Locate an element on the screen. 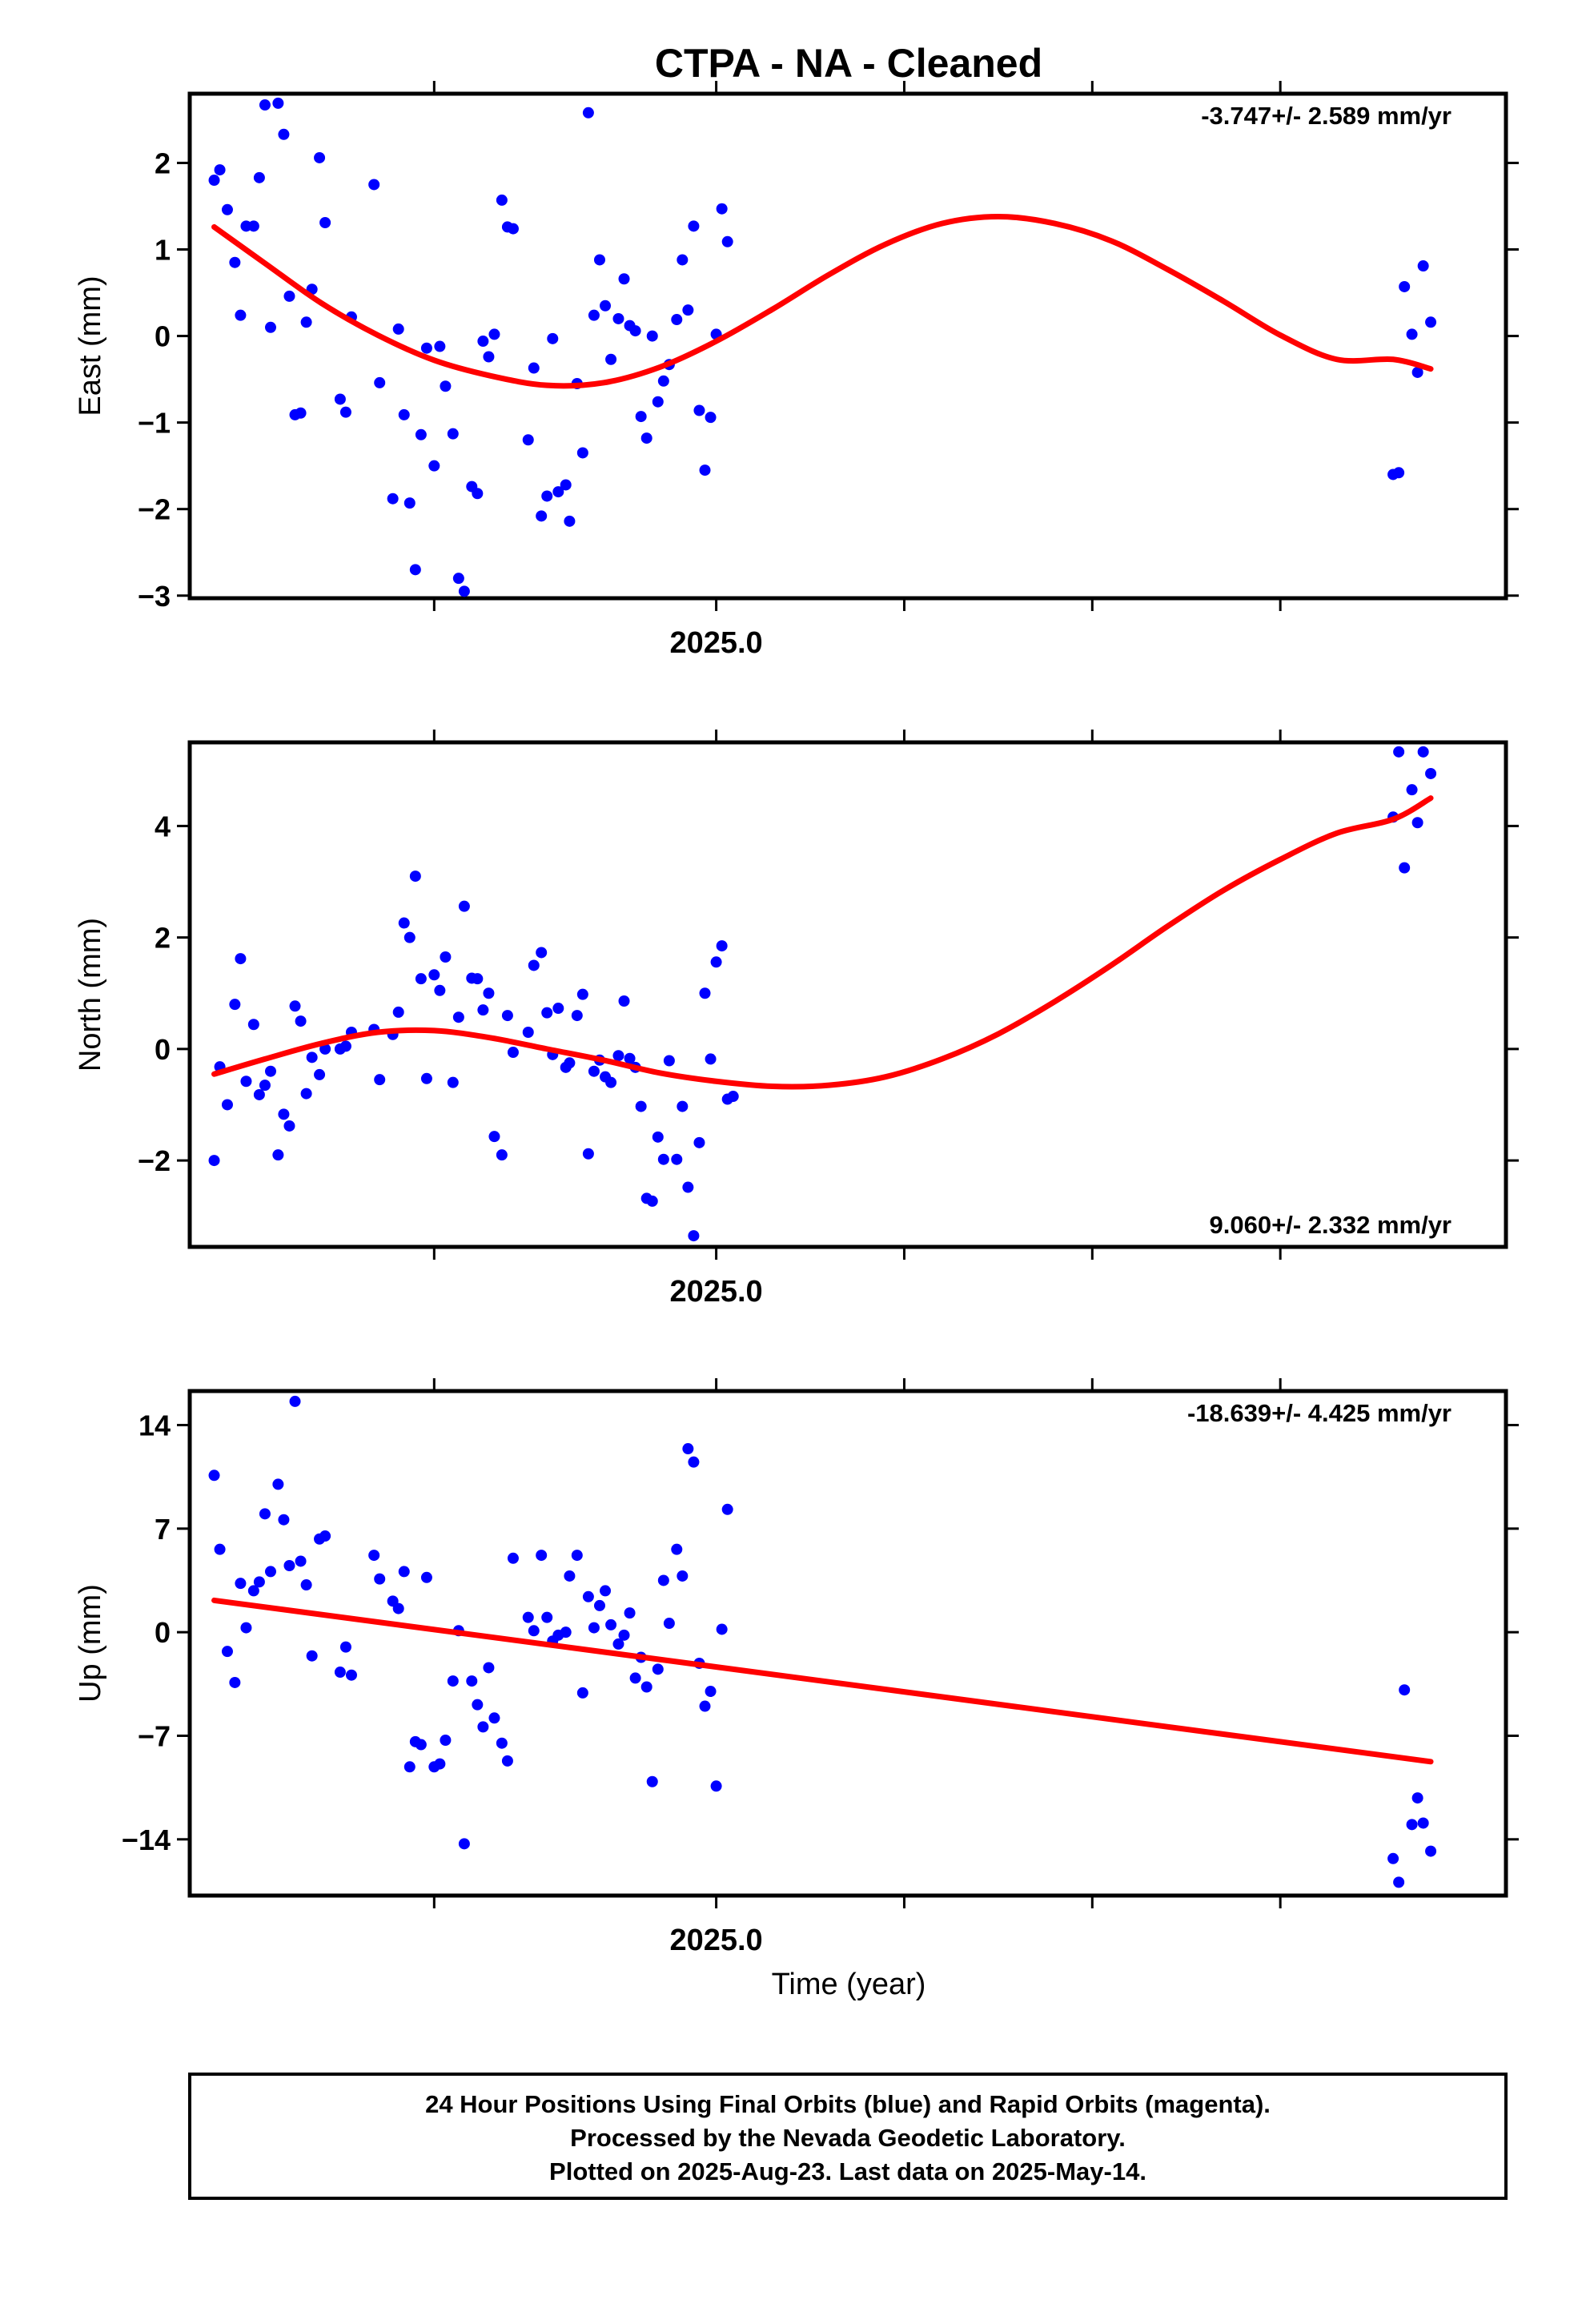  y-tick-label: −14 is located at coordinates (146, 1839).